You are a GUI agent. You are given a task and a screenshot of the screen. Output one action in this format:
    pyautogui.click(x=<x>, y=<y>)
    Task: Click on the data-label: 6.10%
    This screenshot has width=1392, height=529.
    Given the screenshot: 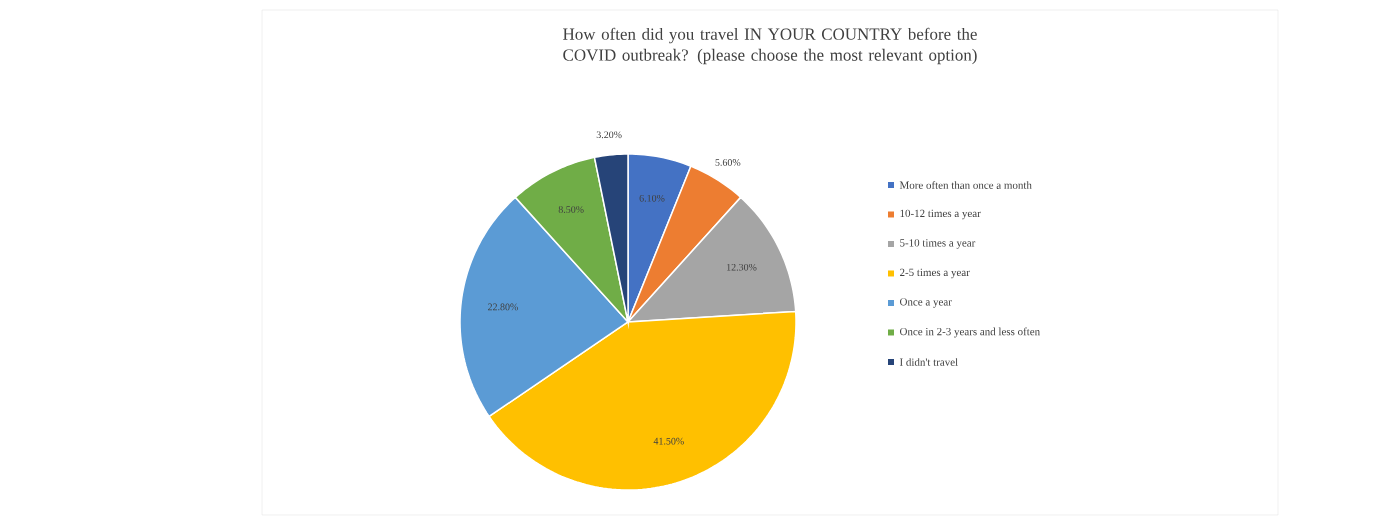 What is the action you would take?
    pyautogui.click(x=652, y=198)
    